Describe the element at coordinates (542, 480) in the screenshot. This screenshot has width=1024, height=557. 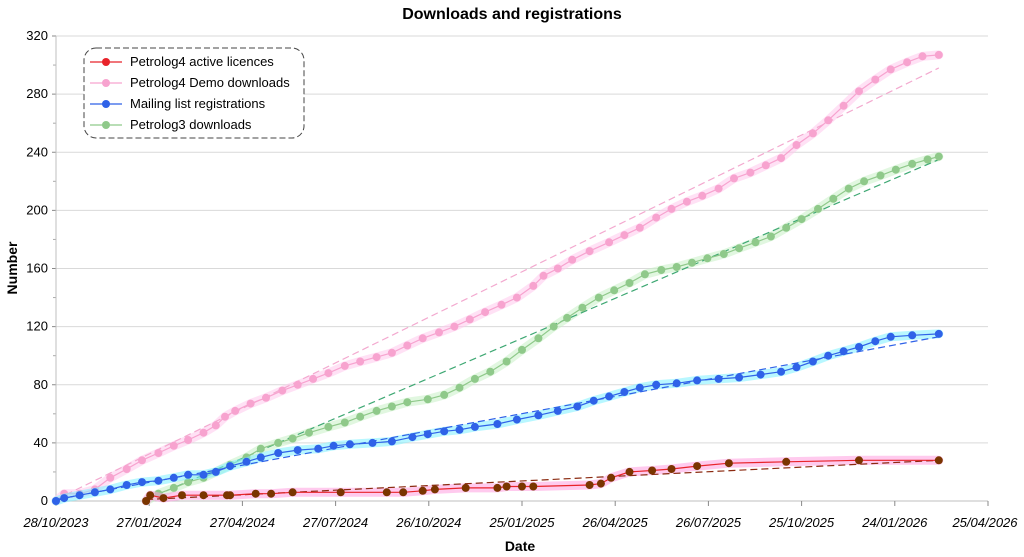
I see `series-petrolog4-active-licences` at that location.